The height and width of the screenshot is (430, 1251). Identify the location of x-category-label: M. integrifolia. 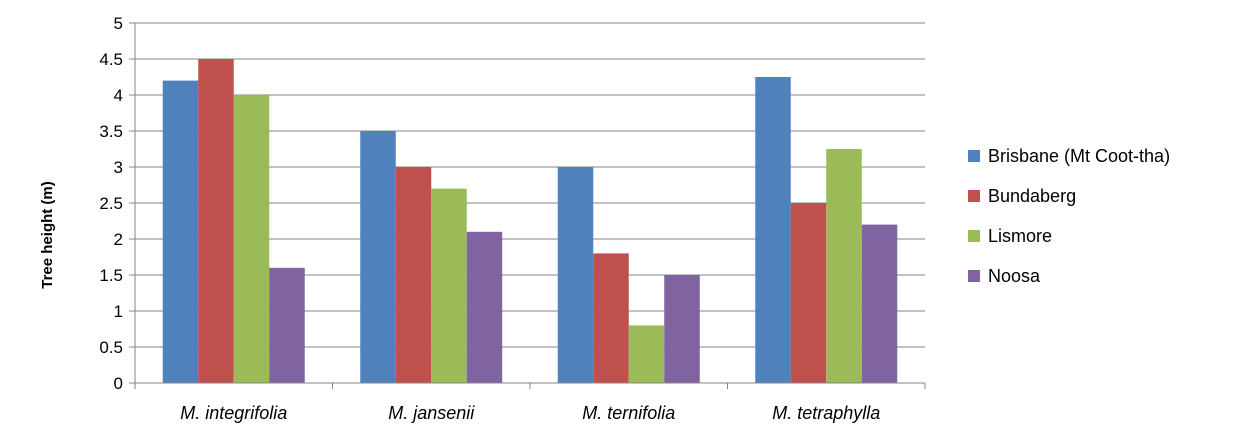
(233, 413).